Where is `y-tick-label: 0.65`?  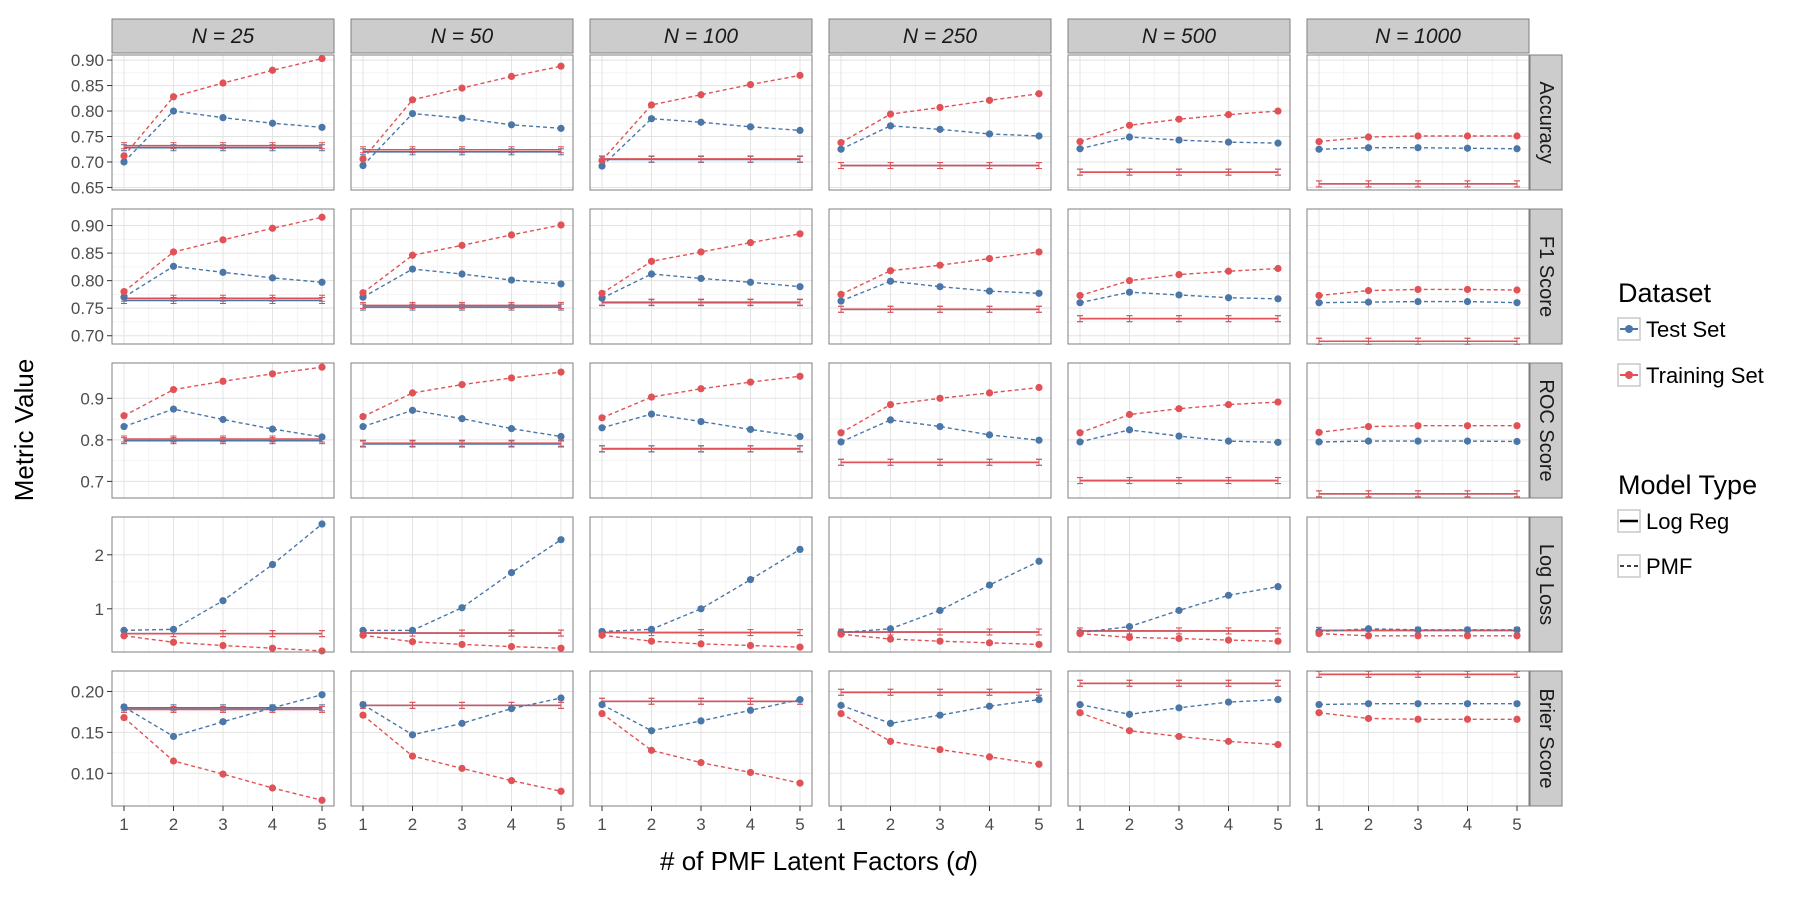 y-tick-label: 0.65 is located at coordinates (87, 187).